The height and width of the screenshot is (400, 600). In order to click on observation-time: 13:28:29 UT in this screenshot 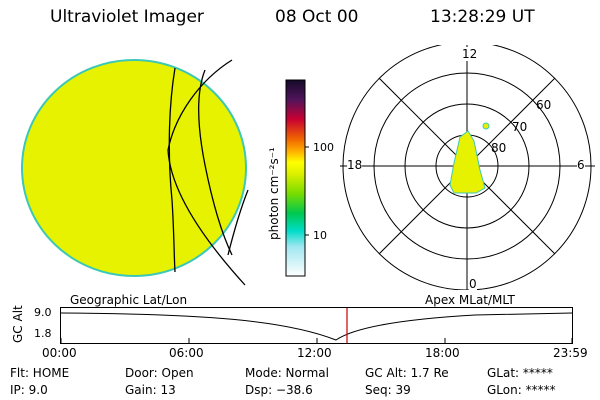, I will do `click(482, 17)`.